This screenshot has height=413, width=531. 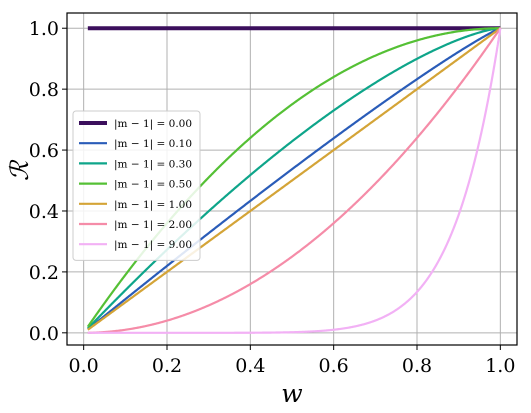 What do you see at coordinates (44, 273) in the screenshot?
I see `y-tick-label: 0.2` at bounding box center [44, 273].